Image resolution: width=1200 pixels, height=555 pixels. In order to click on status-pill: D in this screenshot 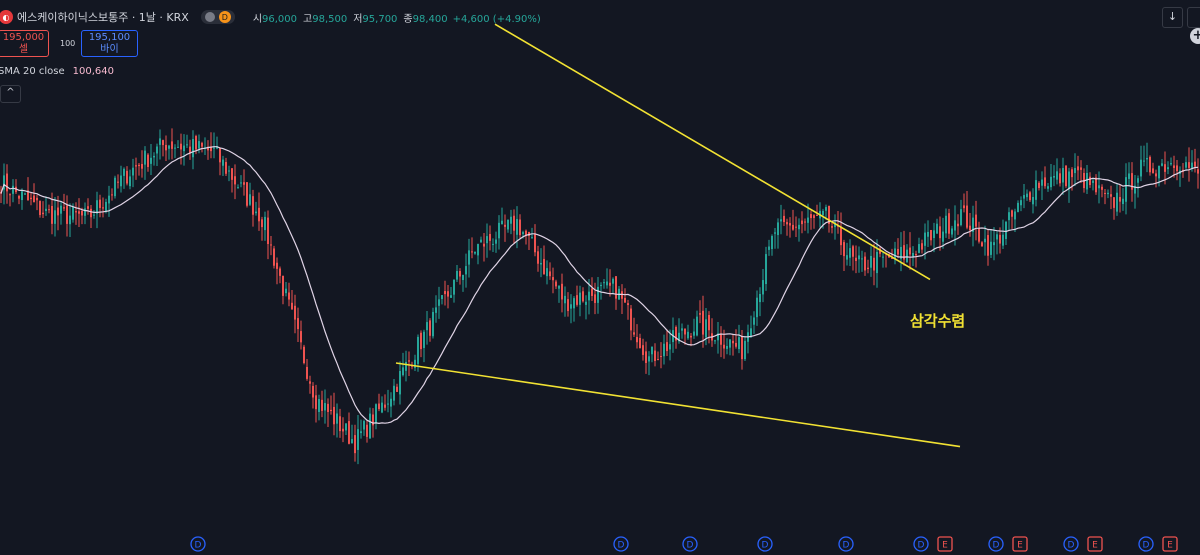, I will do `click(217, 17)`.